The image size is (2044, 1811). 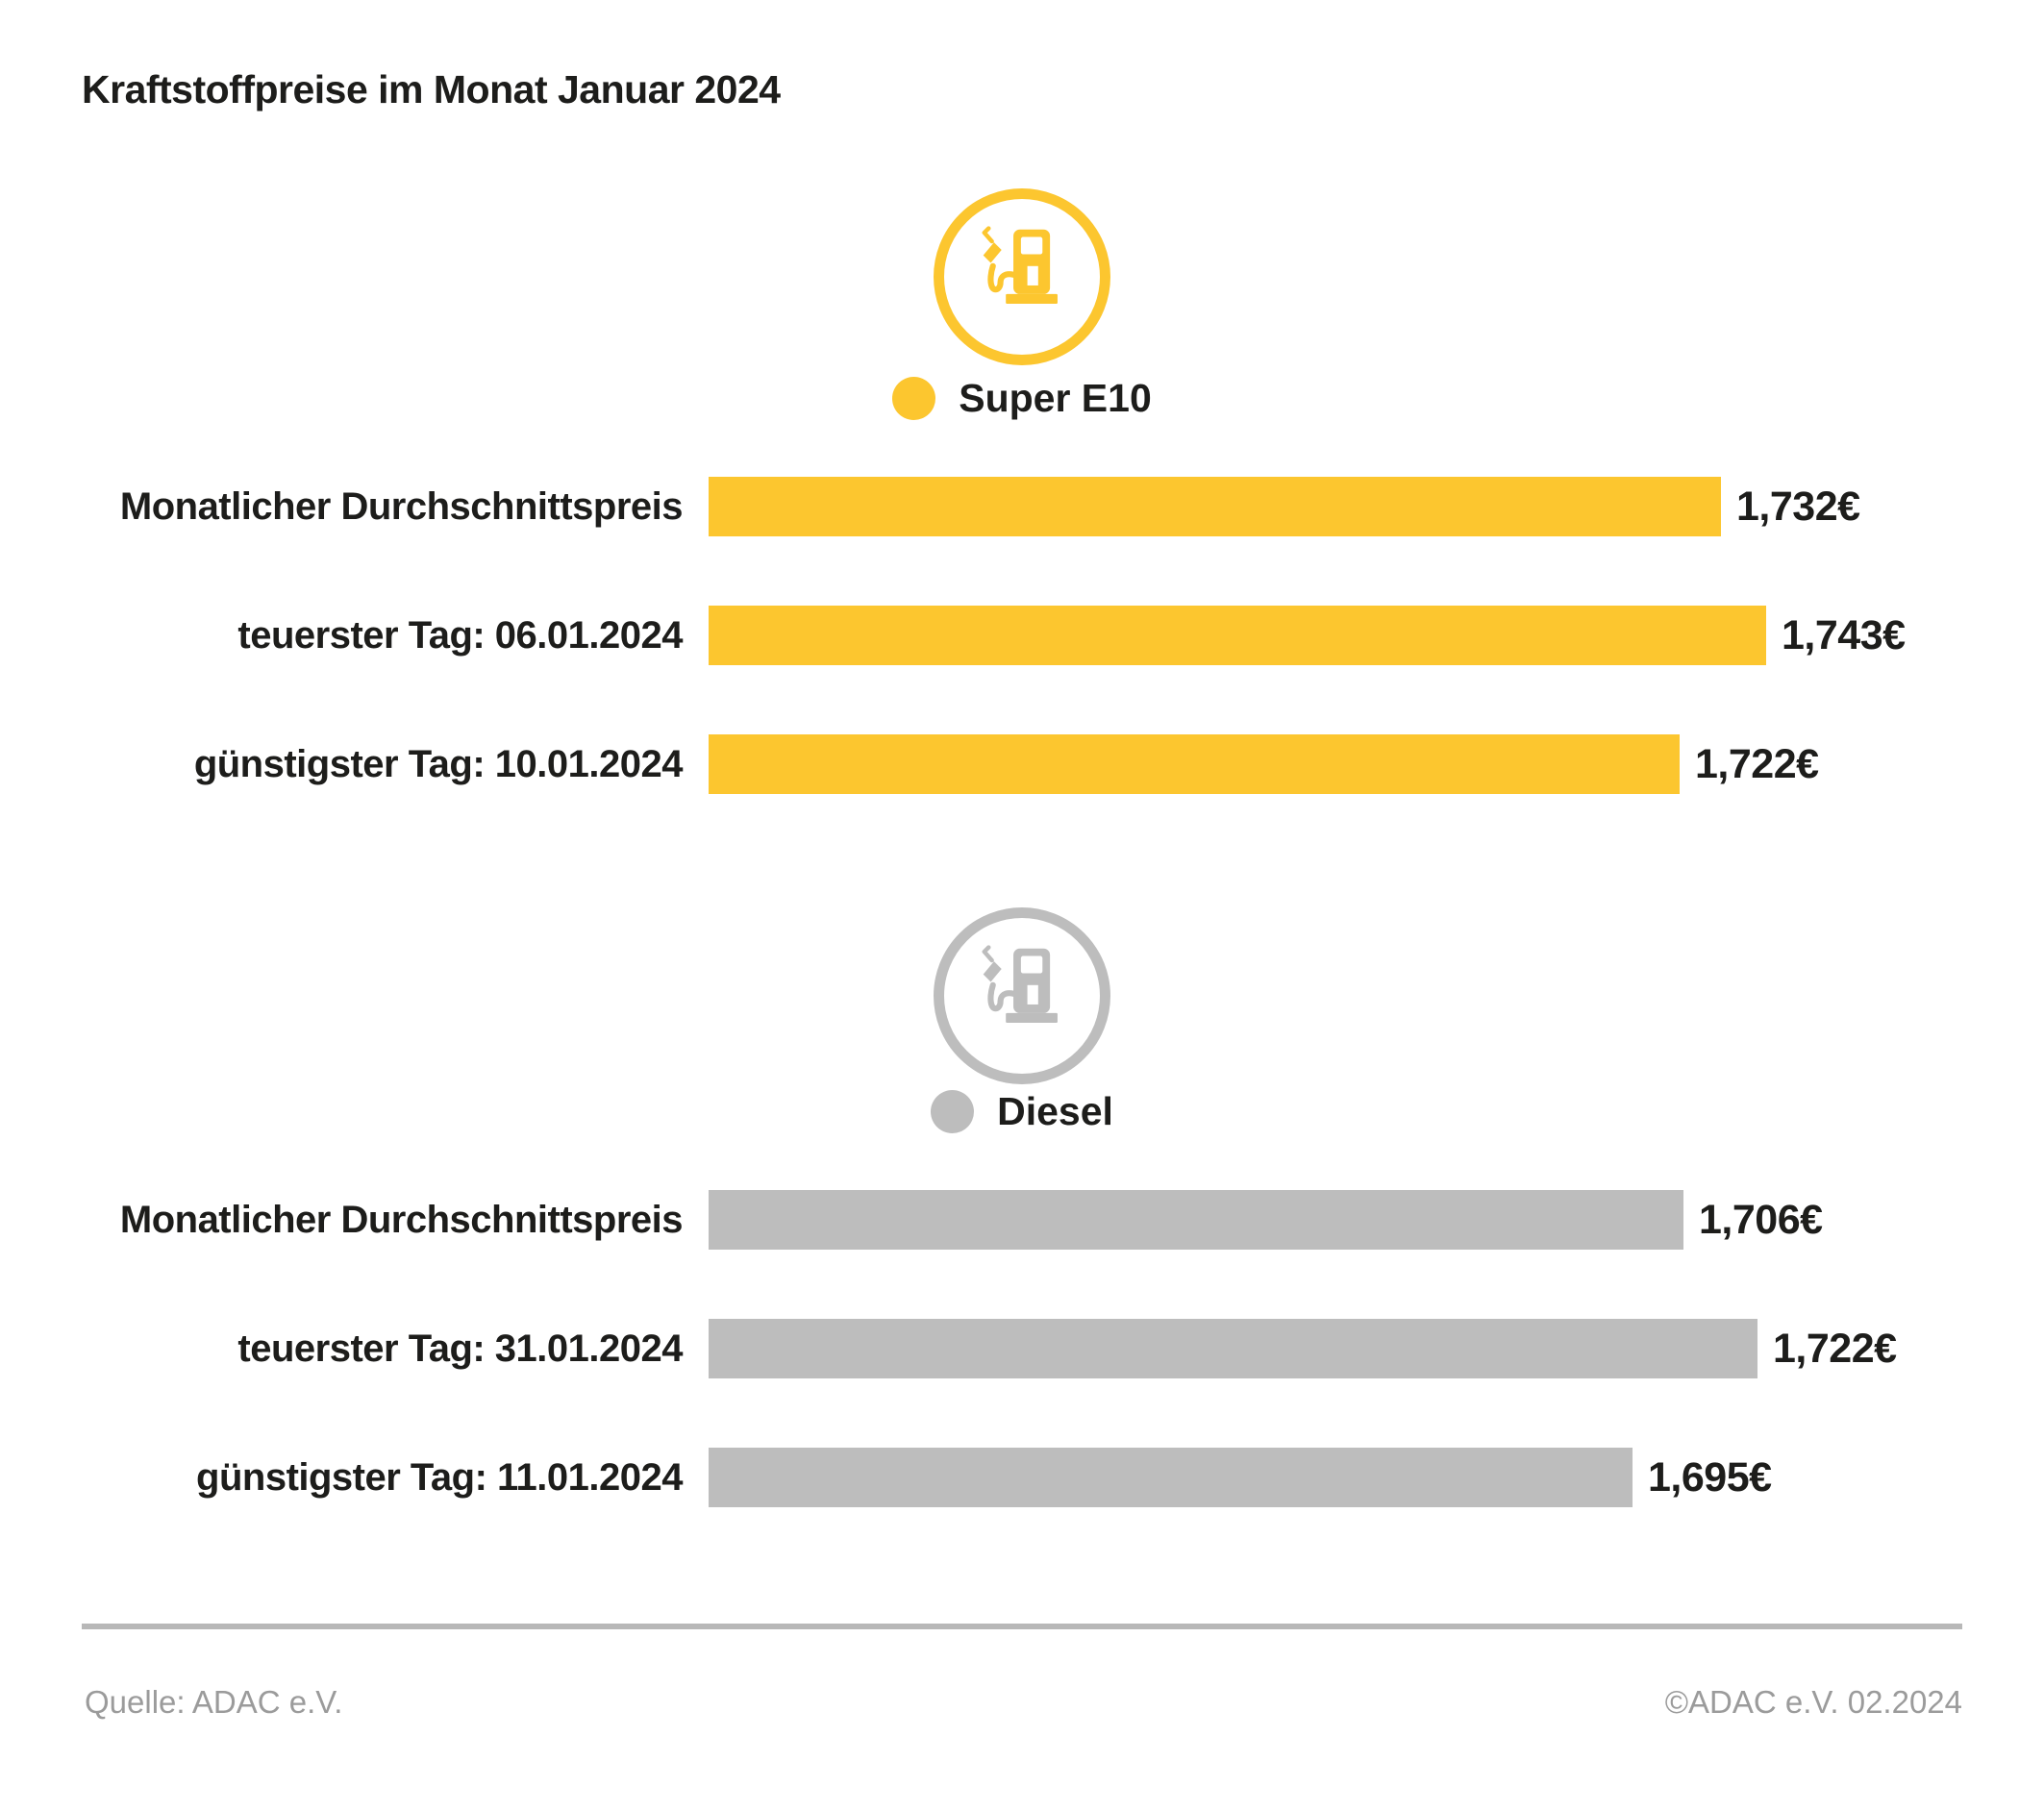 What do you see at coordinates (439, 1477) in the screenshot?
I see `bar-row-label: günstigster Tag: 11.01.2024` at bounding box center [439, 1477].